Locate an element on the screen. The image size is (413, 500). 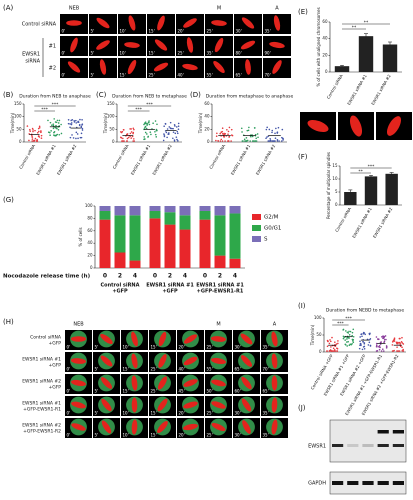
time-label: 0' is located at coordinates (69, 347).